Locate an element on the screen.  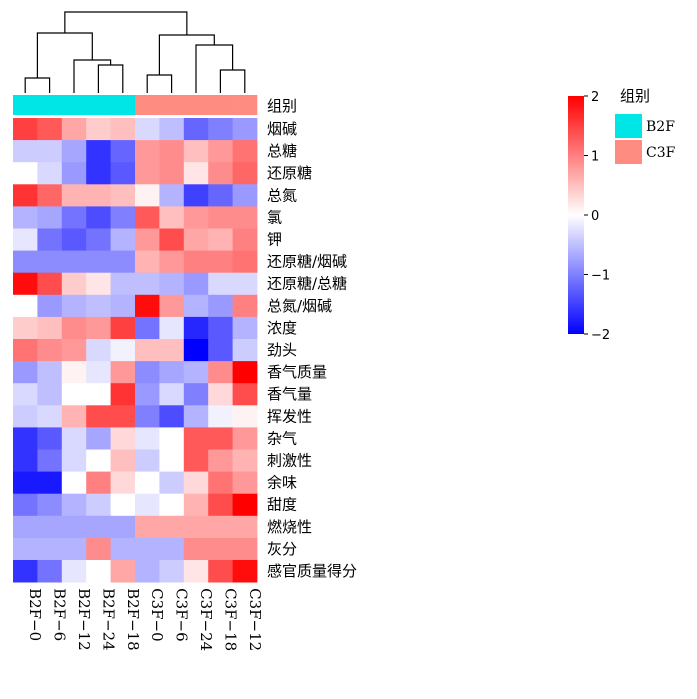
column-dendrogram is located at coordinates (135, 52).